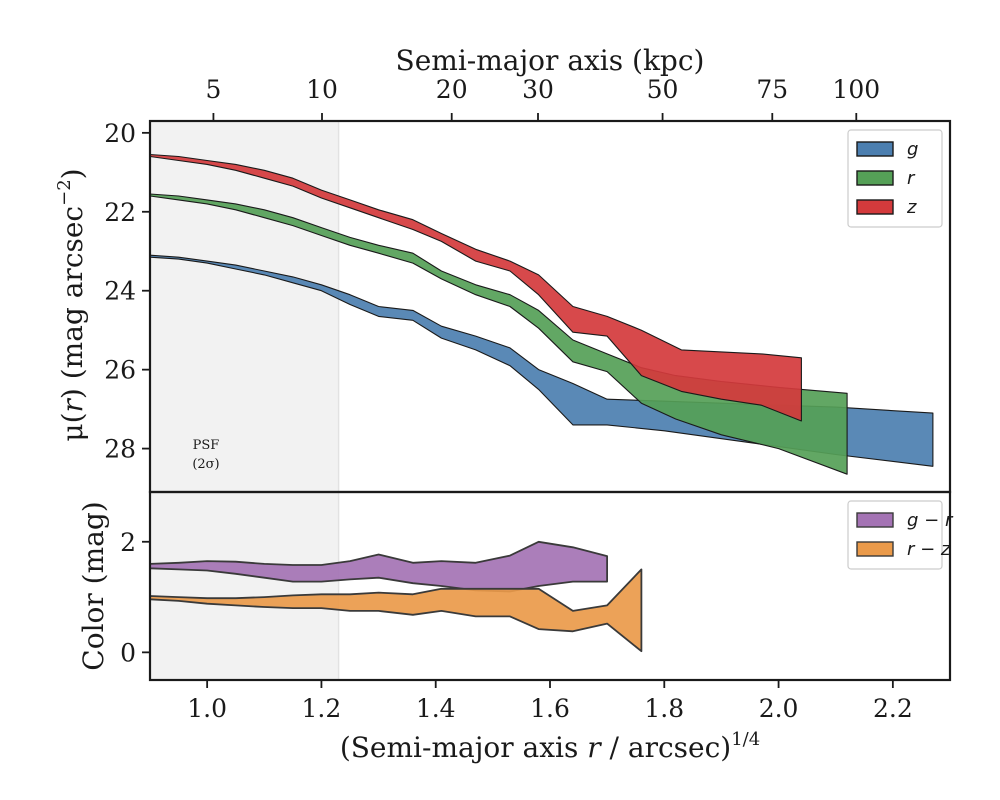 The width and height of the screenshot is (1000, 800). Describe the element at coordinates (72, 173) in the screenshot. I see `top-y-title-end: )` at that location.